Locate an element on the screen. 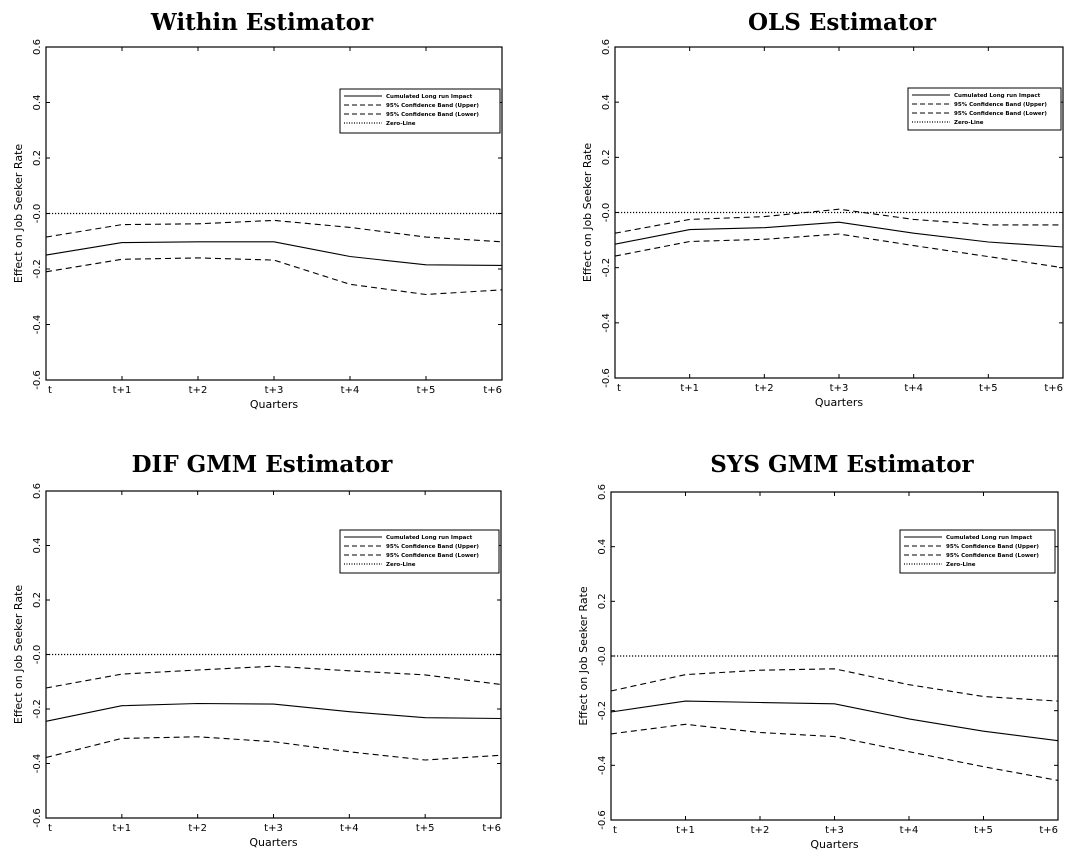  legend-box is located at coordinates (977, 551).